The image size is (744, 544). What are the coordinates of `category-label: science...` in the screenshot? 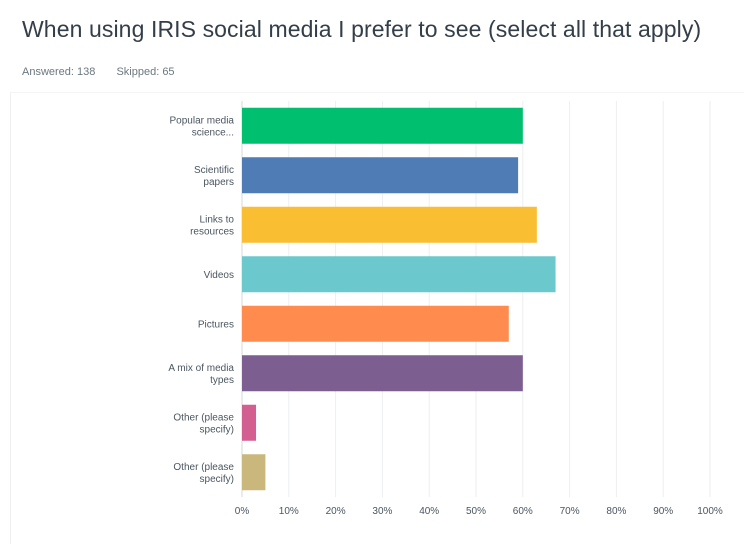 It's located at (213, 132).